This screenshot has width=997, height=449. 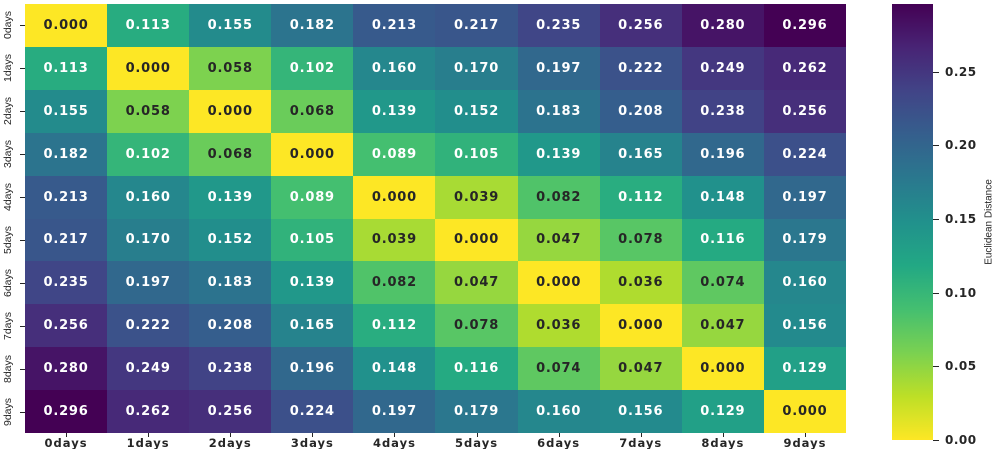 What do you see at coordinates (230, 68) in the screenshot?
I see `heatmap-cell: 0.058` at bounding box center [230, 68].